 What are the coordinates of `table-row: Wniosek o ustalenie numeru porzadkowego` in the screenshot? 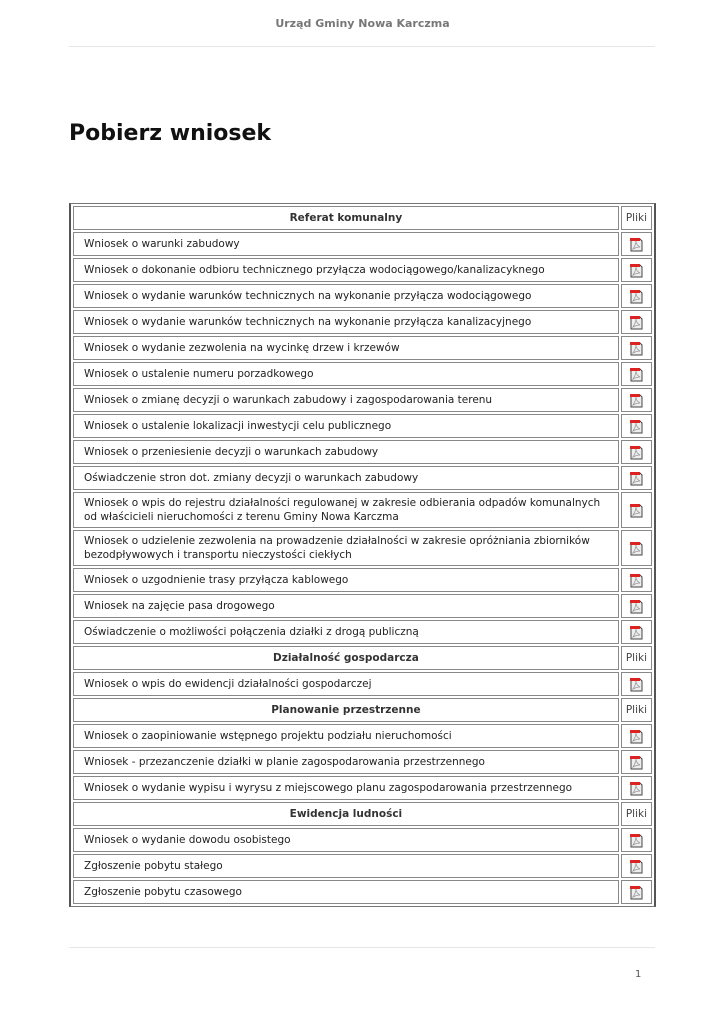 It's located at (362, 374).